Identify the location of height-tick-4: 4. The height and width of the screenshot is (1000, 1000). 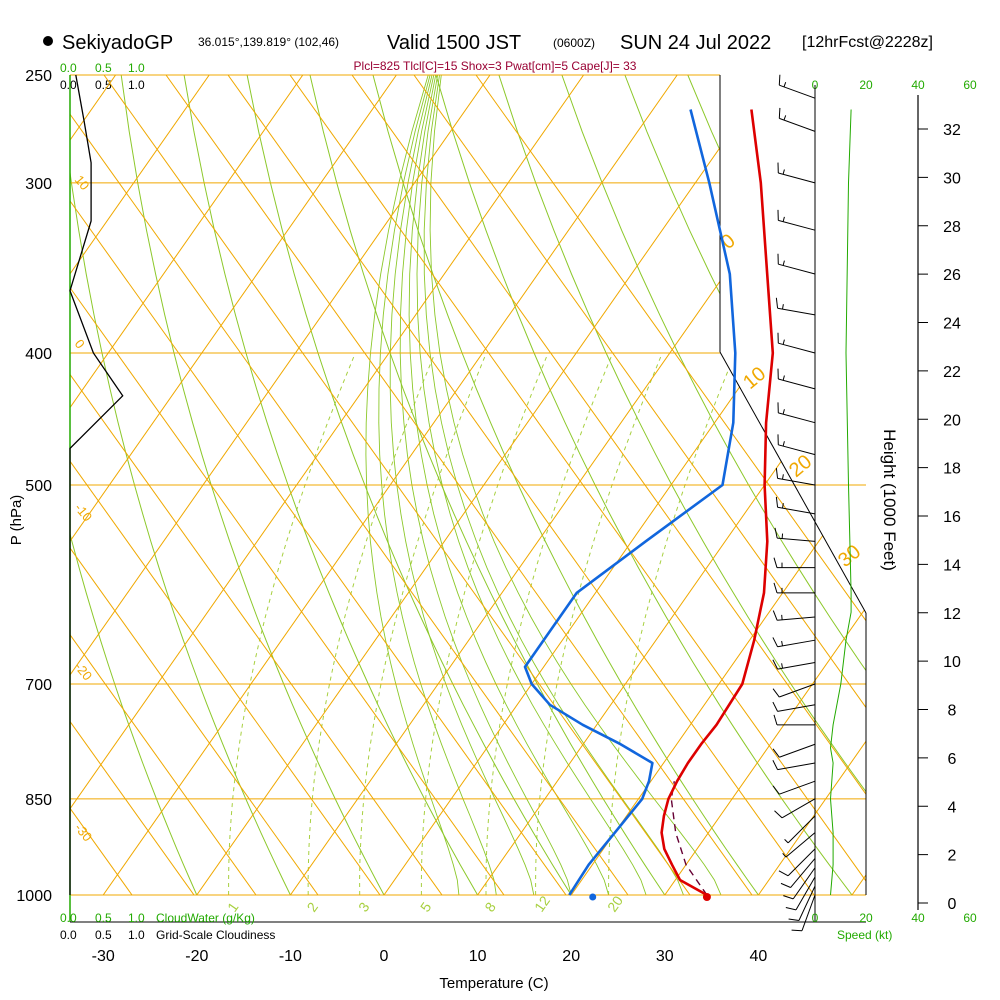
(952, 807).